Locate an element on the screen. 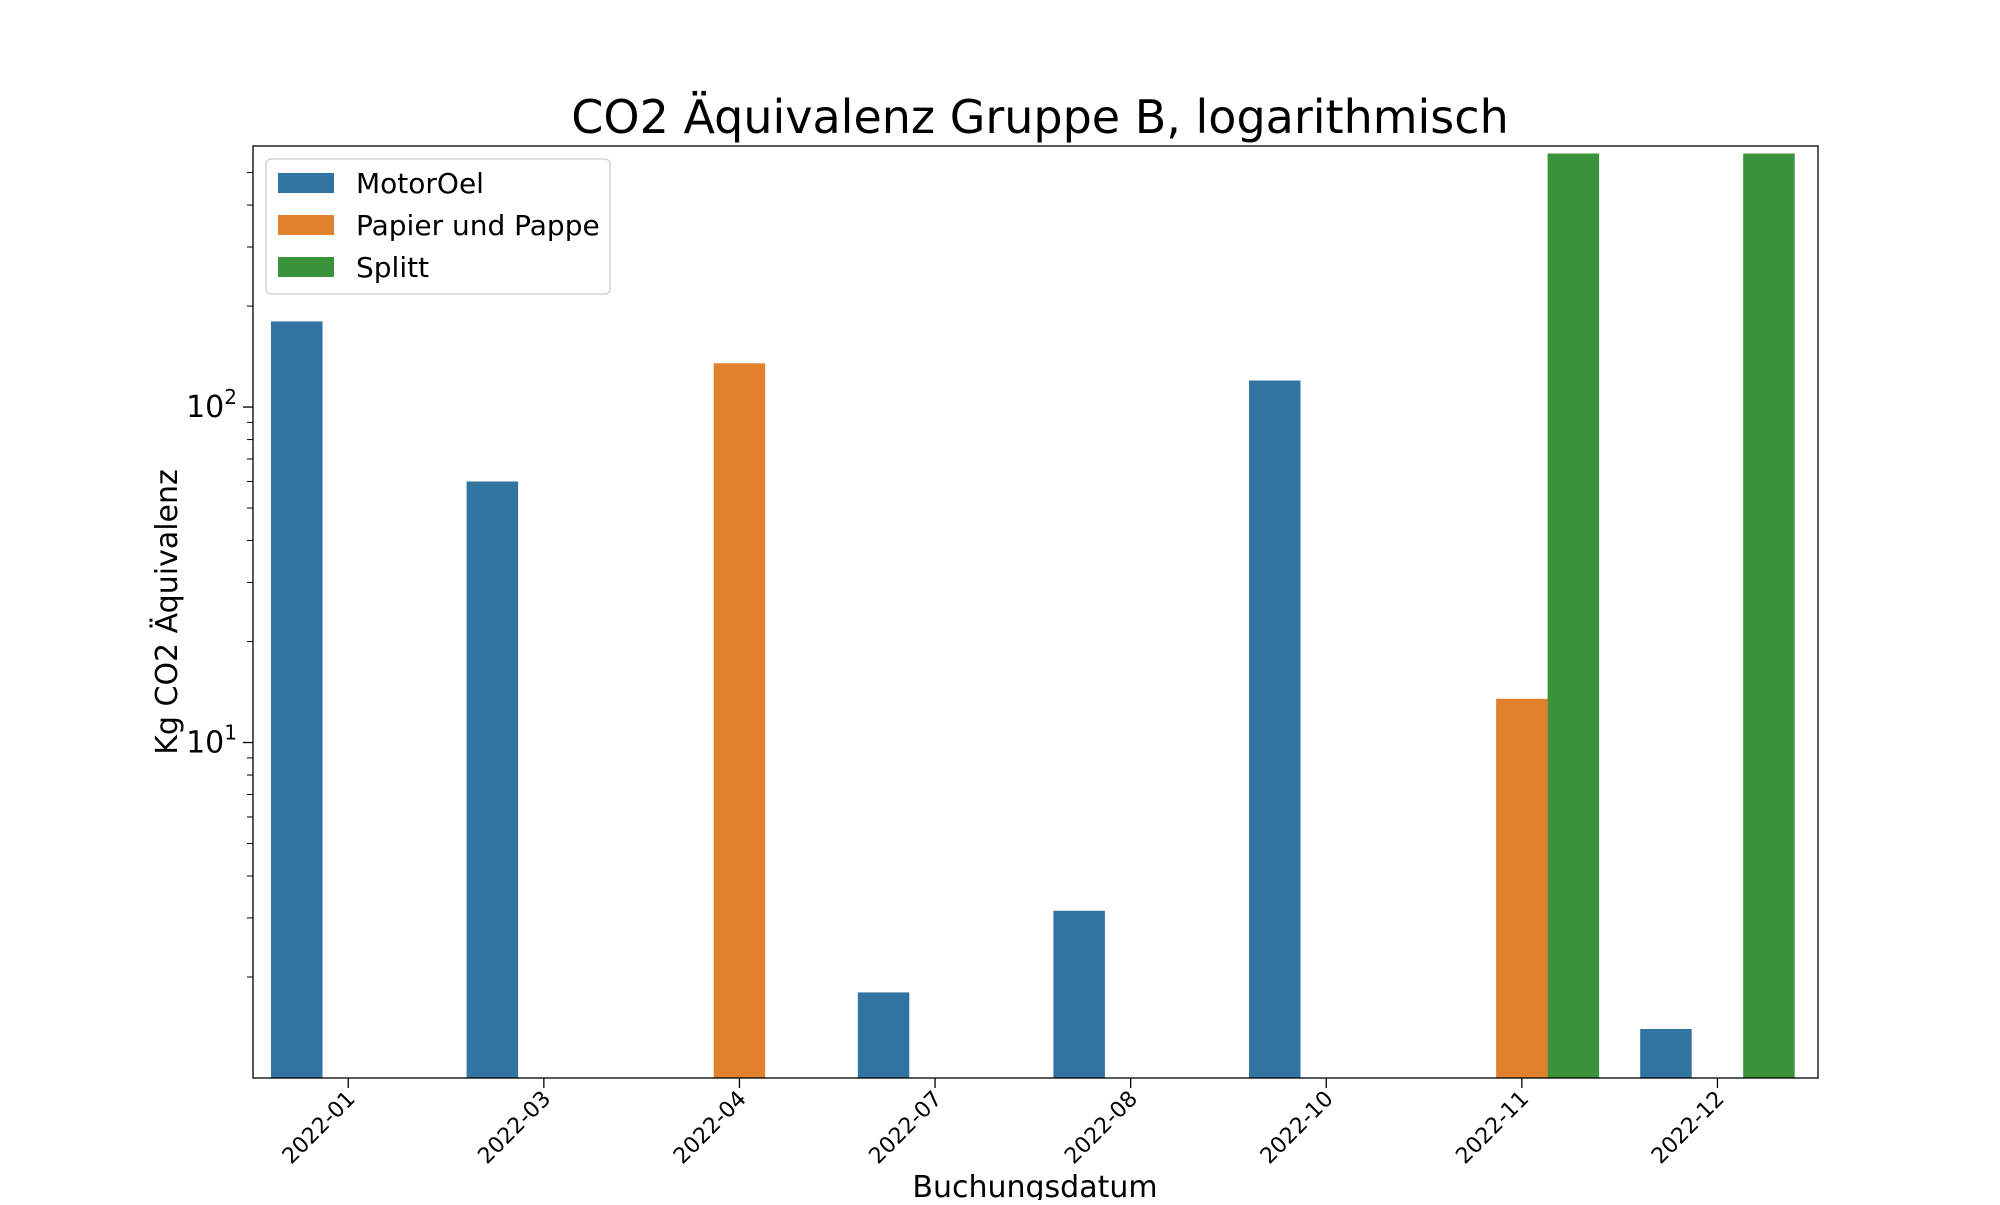  chart-title: CO2 Äquivalenz Gruppe B, logarithmisch is located at coordinates (1039, 117).